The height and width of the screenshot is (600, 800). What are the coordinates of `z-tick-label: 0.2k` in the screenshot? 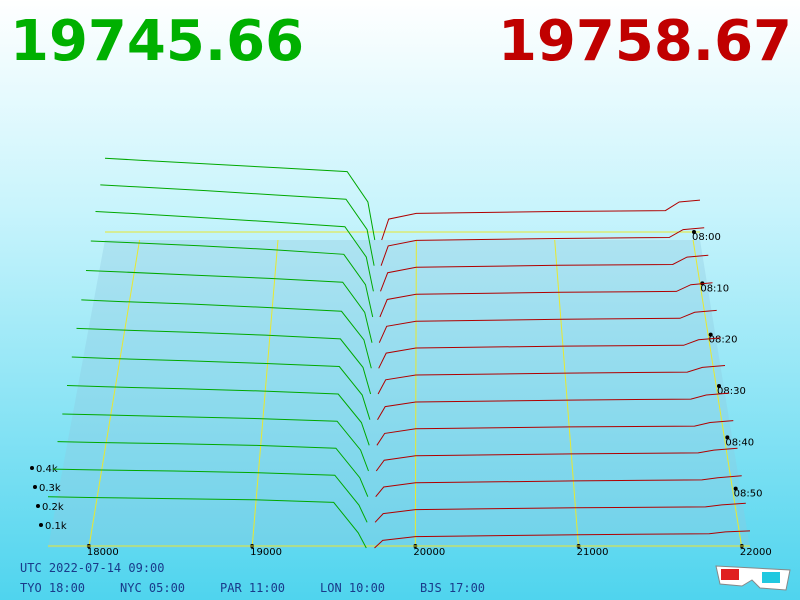 It's located at (53, 507).